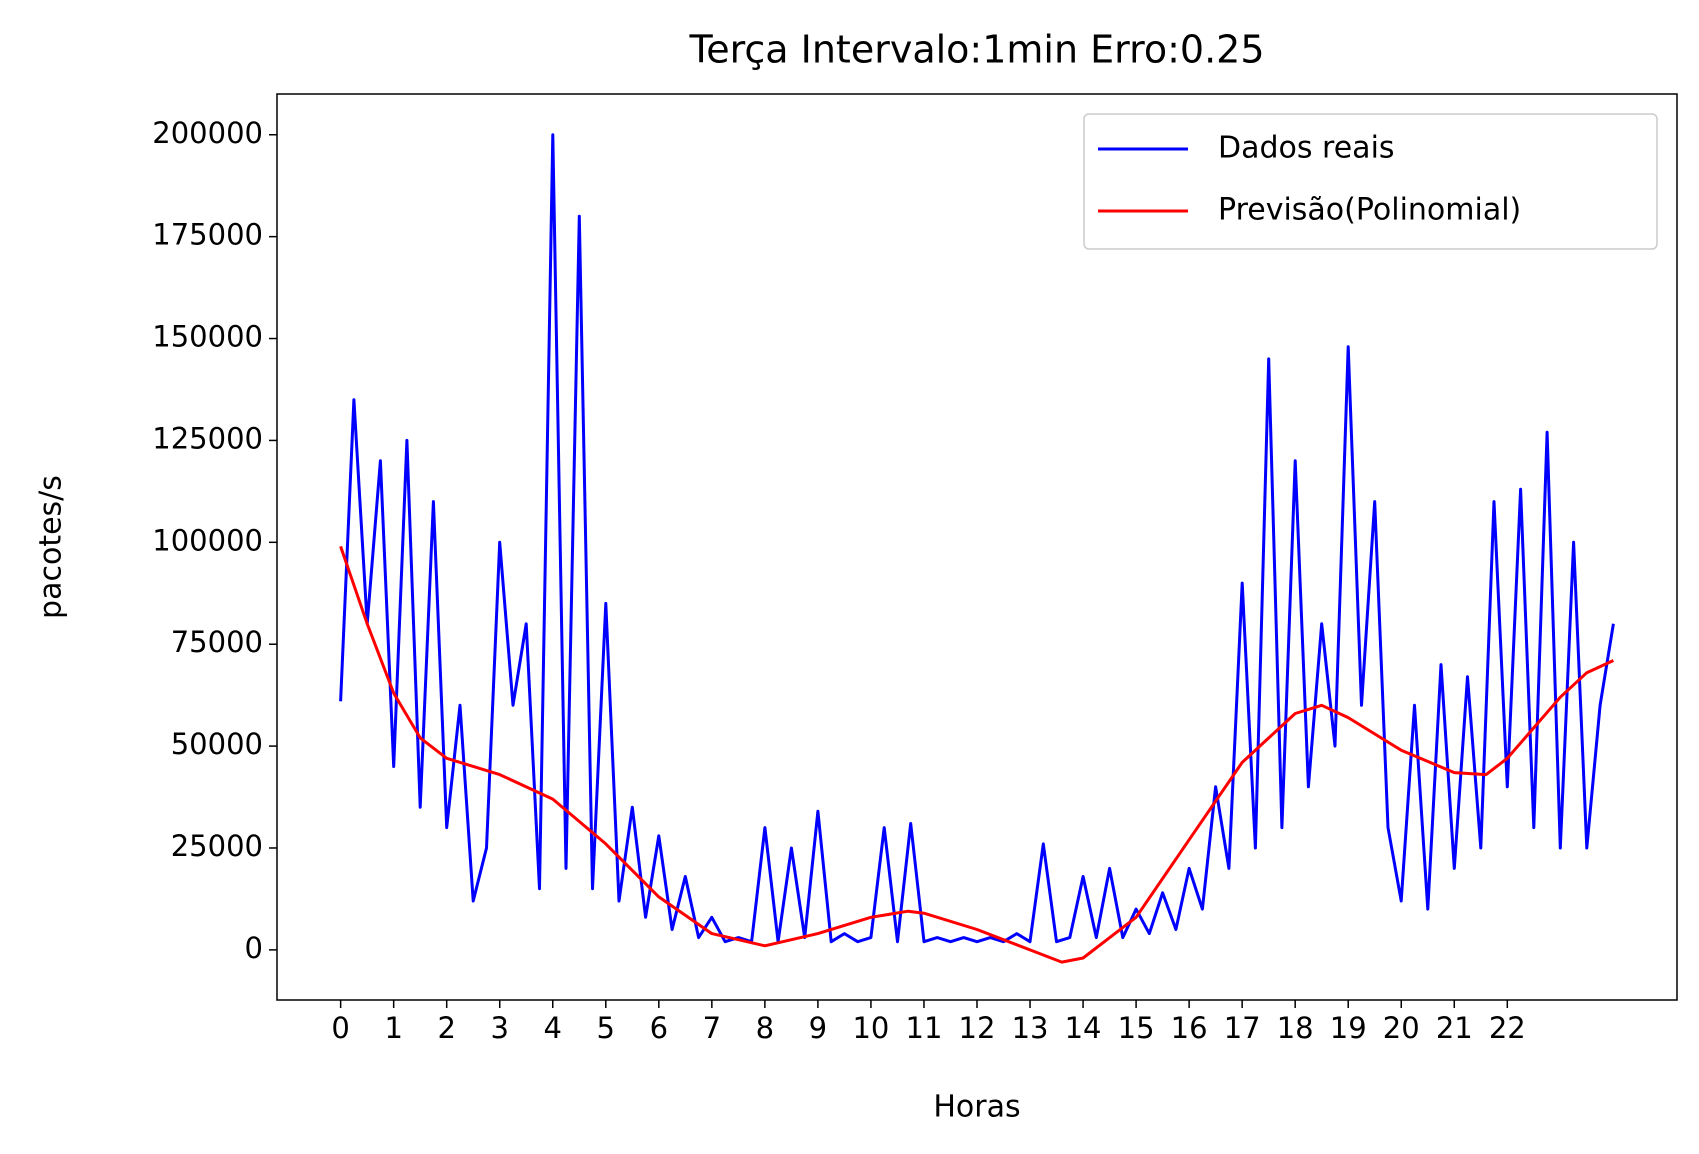 This screenshot has width=1699, height=1154. I want to click on x-tick-label: 21, so click(1454, 1028).